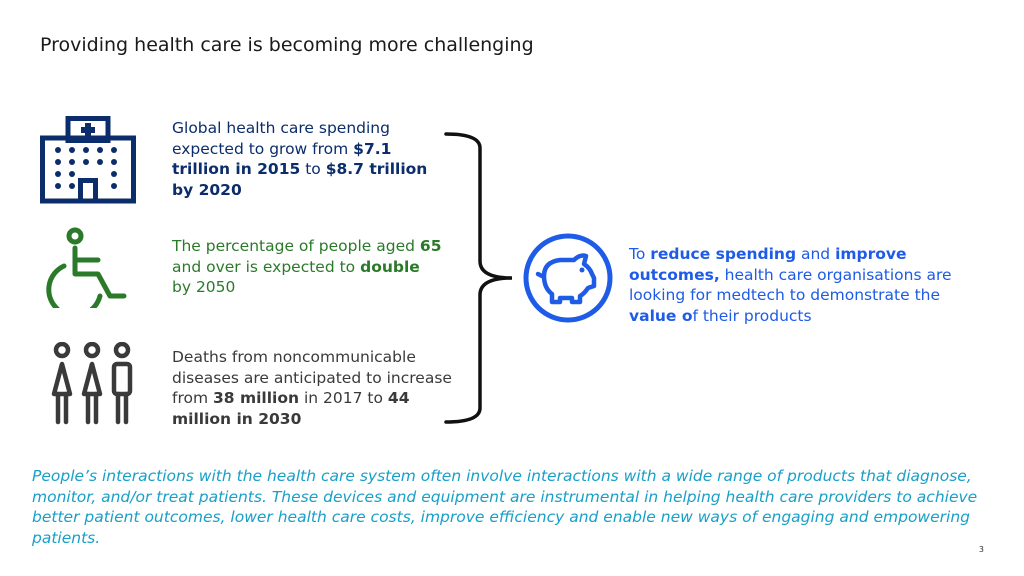  Describe the element at coordinates (568, 278) in the screenshot. I see `piggy-bank-icon` at that location.